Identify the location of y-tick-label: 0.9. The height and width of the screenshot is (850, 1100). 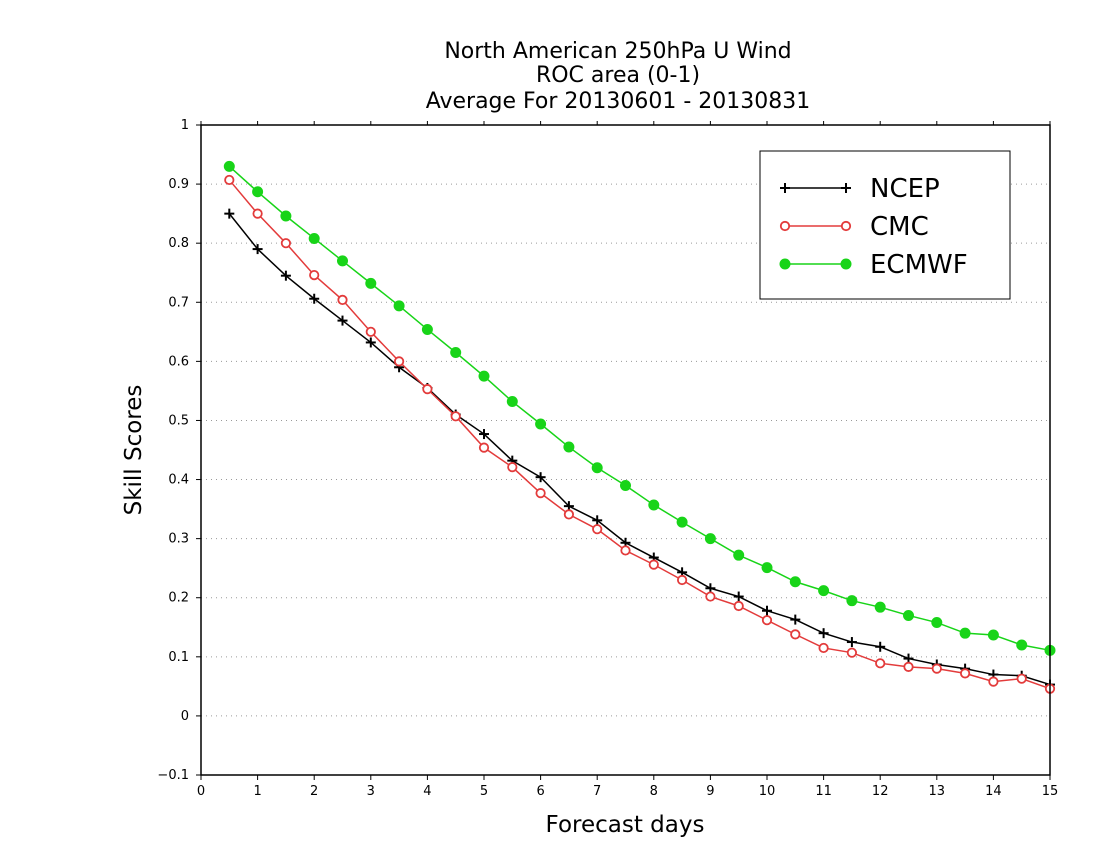
(178, 184).